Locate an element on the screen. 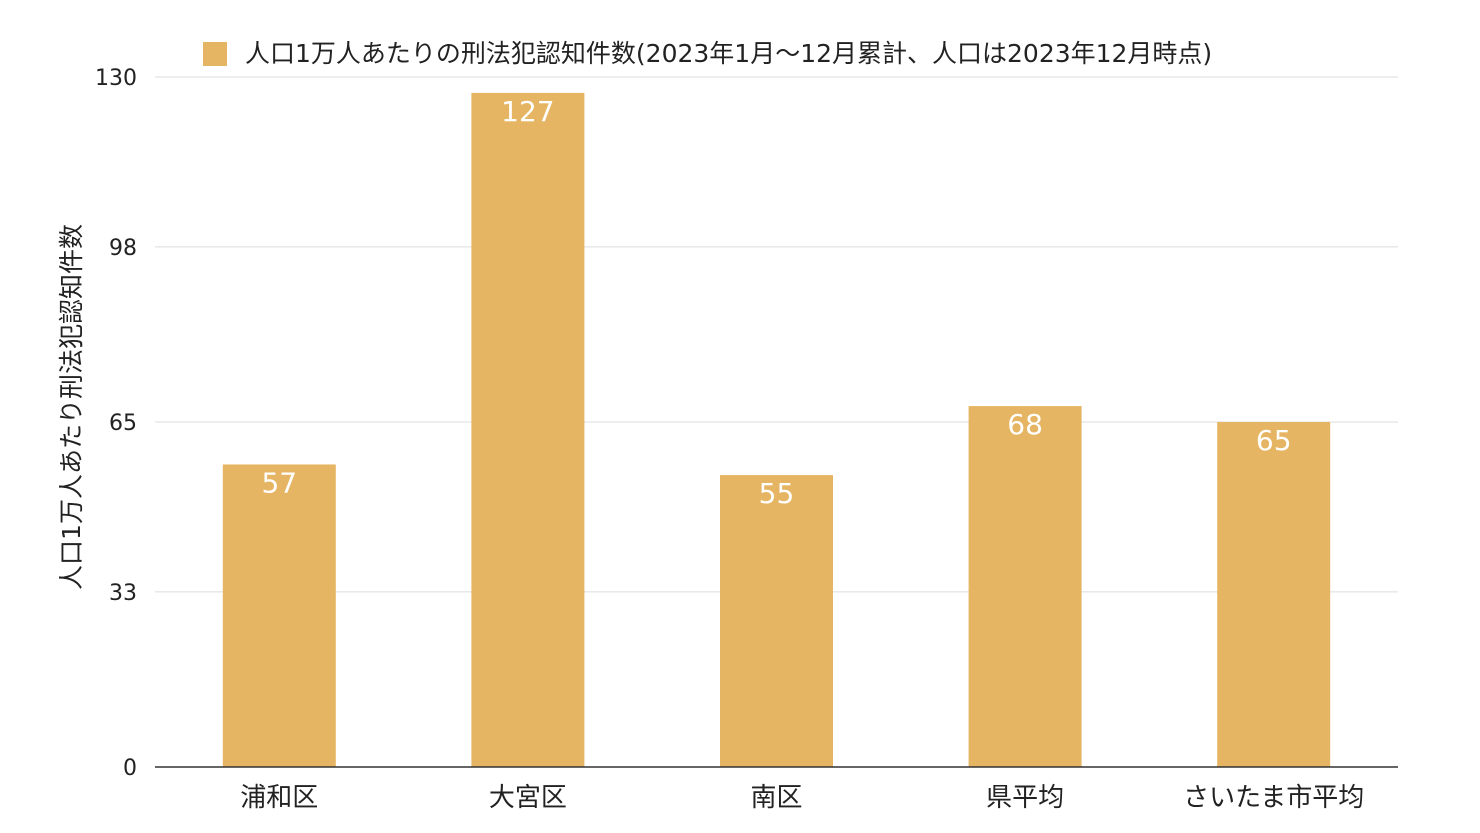  x-category-label: 大宮区 is located at coordinates (528, 798).